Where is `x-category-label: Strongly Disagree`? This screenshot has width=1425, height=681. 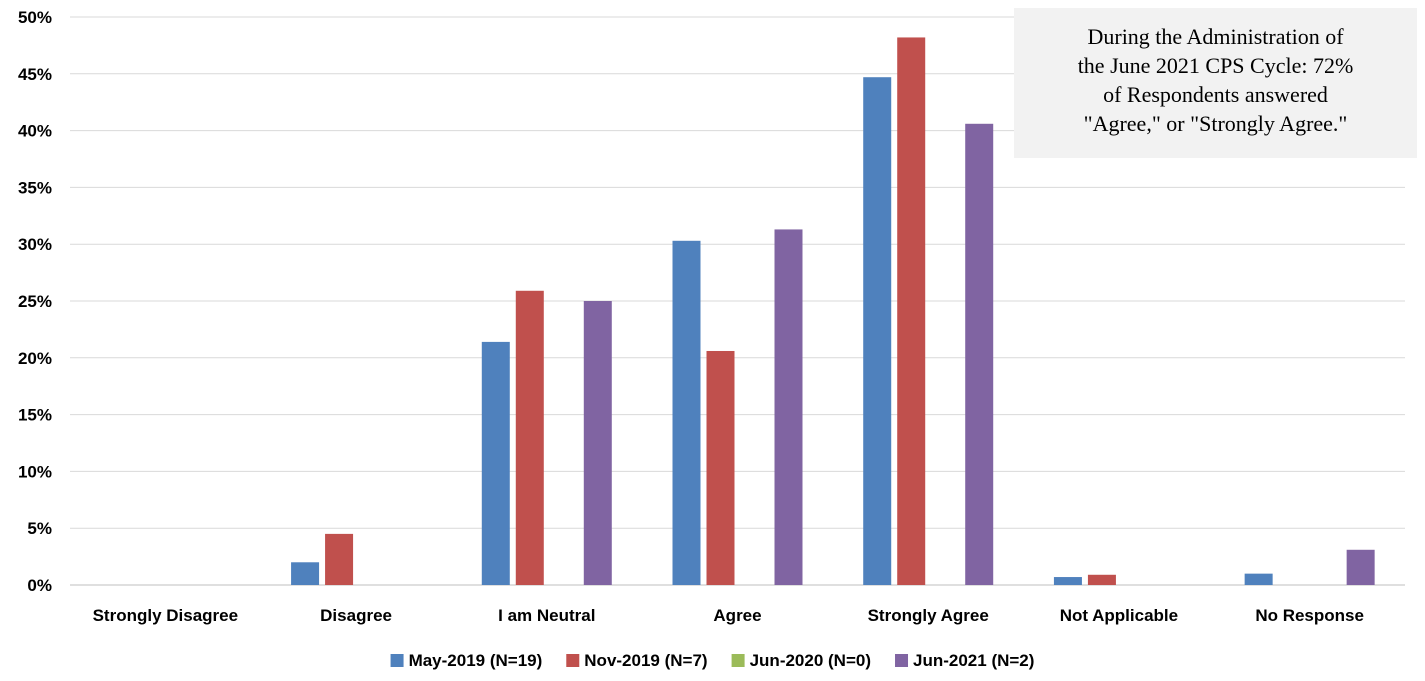 x-category-label: Strongly Disagree is located at coordinates (166, 615).